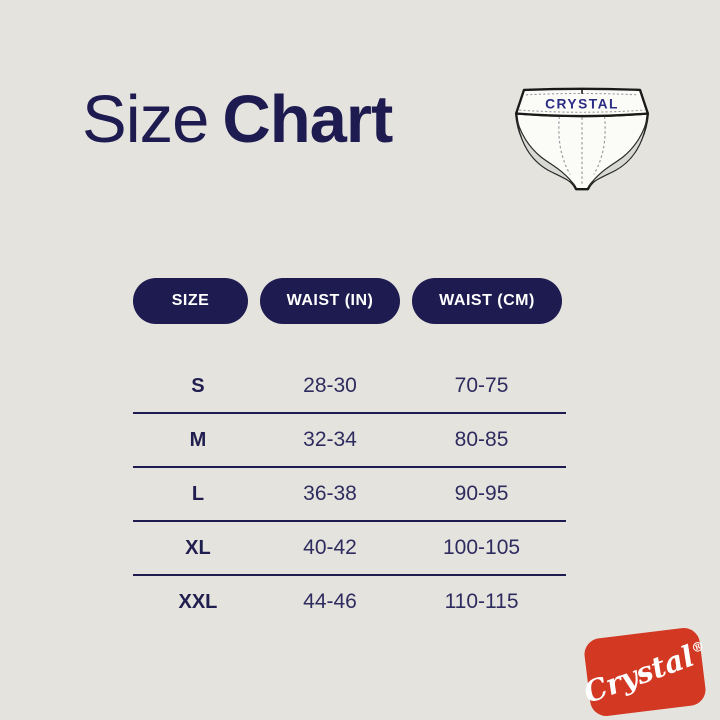 The height and width of the screenshot is (720, 720). What do you see at coordinates (487, 301) in the screenshot?
I see `column-header-waist-cm: WAIST (CM)` at bounding box center [487, 301].